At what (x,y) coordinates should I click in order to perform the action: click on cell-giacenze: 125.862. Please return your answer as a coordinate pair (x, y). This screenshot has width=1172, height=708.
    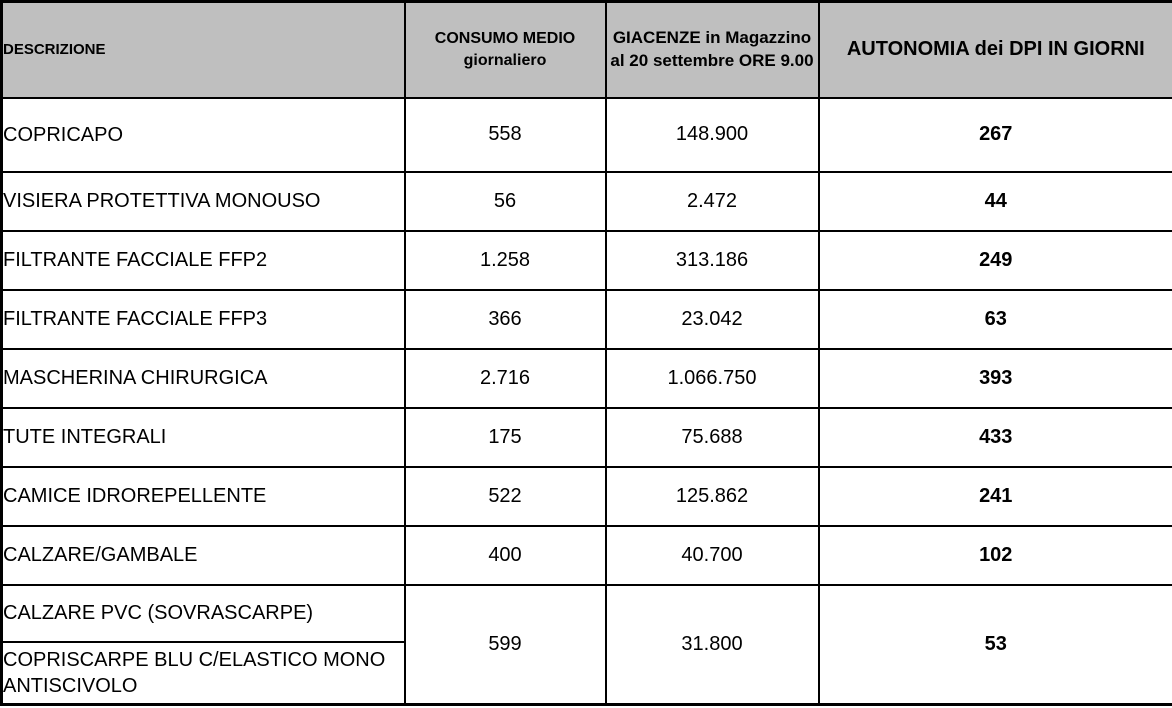
    Looking at the image, I should click on (712, 496).